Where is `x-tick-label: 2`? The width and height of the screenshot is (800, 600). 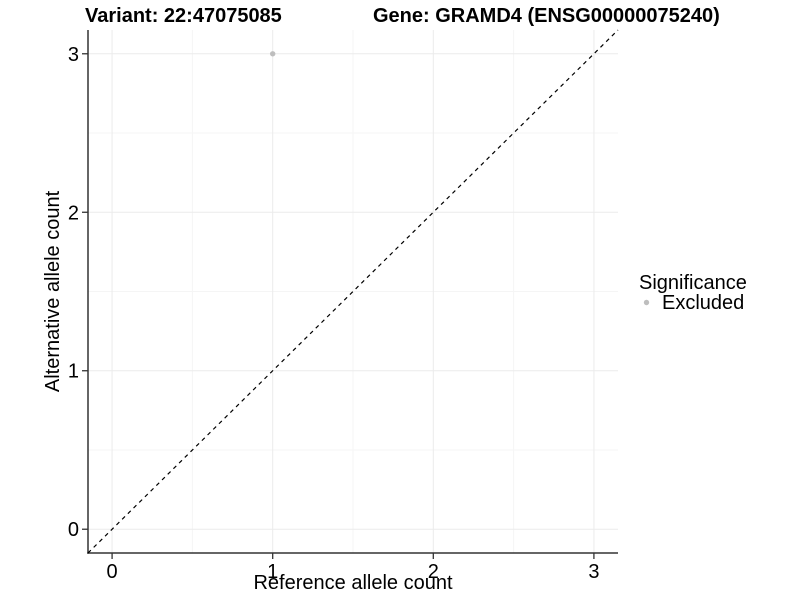
x-tick-label: 2 is located at coordinates (433, 572).